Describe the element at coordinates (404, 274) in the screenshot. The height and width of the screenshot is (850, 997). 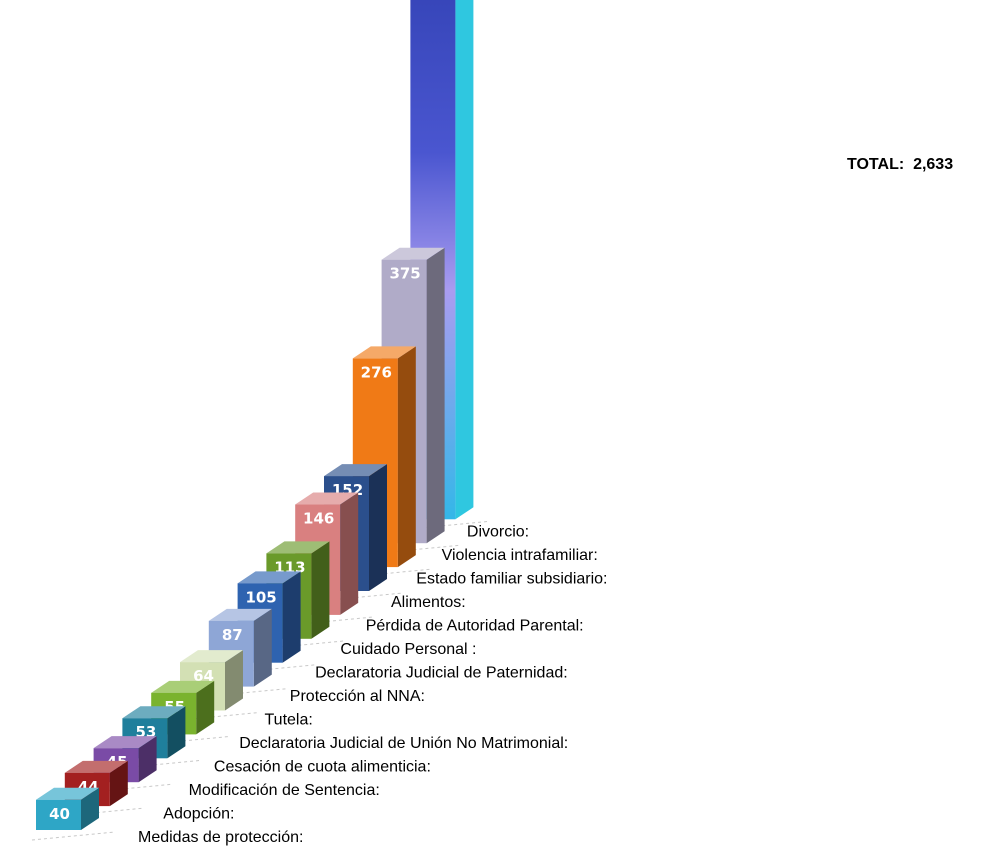
I see `data-label: 375` at that location.